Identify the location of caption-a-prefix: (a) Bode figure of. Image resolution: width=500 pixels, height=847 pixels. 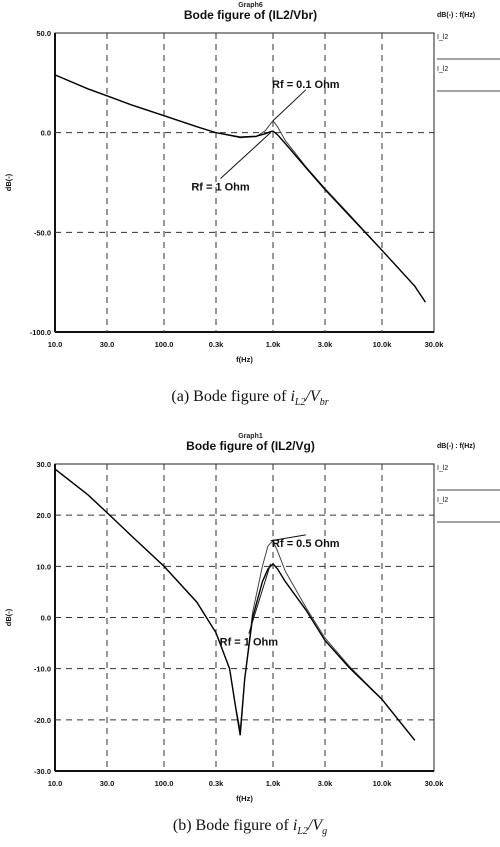
(231, 396).